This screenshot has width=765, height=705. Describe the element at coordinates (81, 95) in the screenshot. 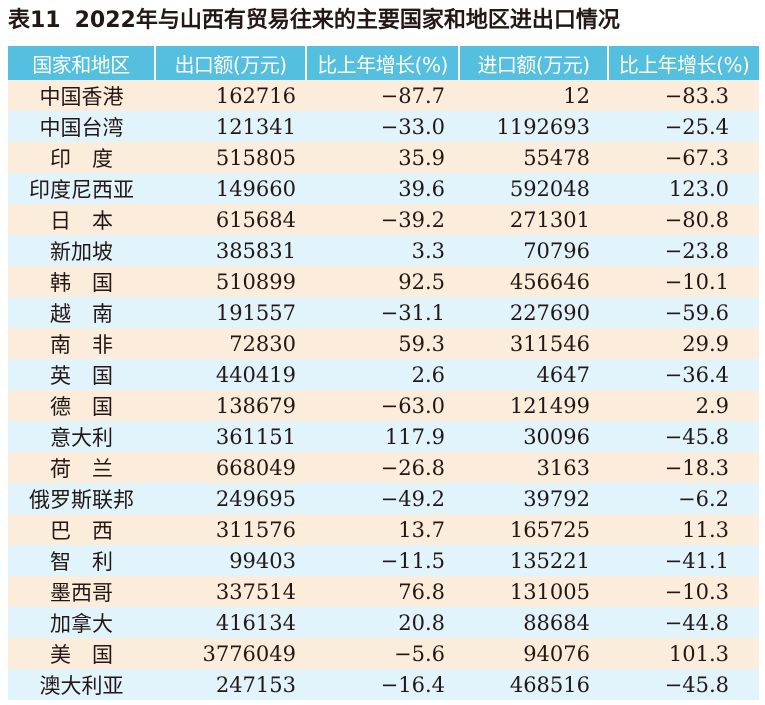

I see `region-name-cell: 中国香港` at that location.